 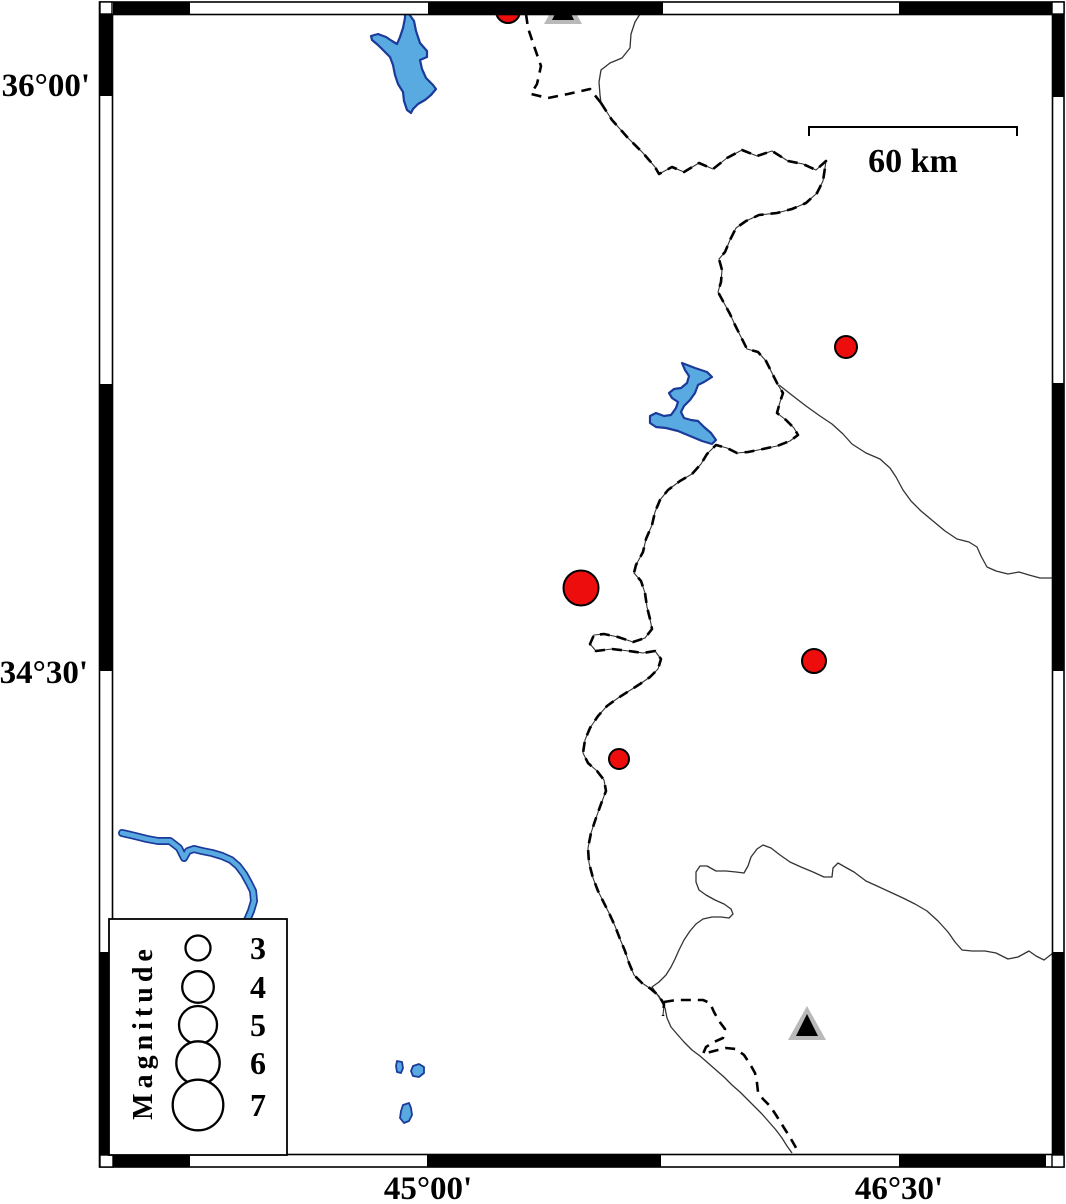 I want to click on river-diagonal-east, so click(x=915, y=481).